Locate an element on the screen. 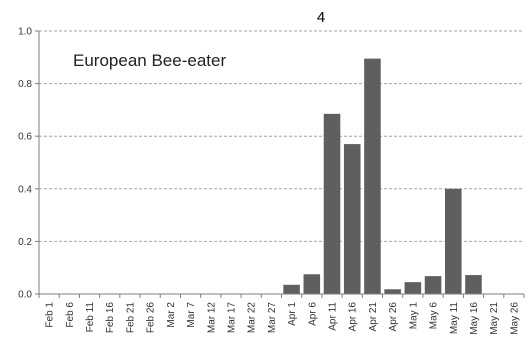 Image resolution: width=528 pixels, height=353 pixels. x-tick-label: Apr 6 is located at coordinates (312, 314).